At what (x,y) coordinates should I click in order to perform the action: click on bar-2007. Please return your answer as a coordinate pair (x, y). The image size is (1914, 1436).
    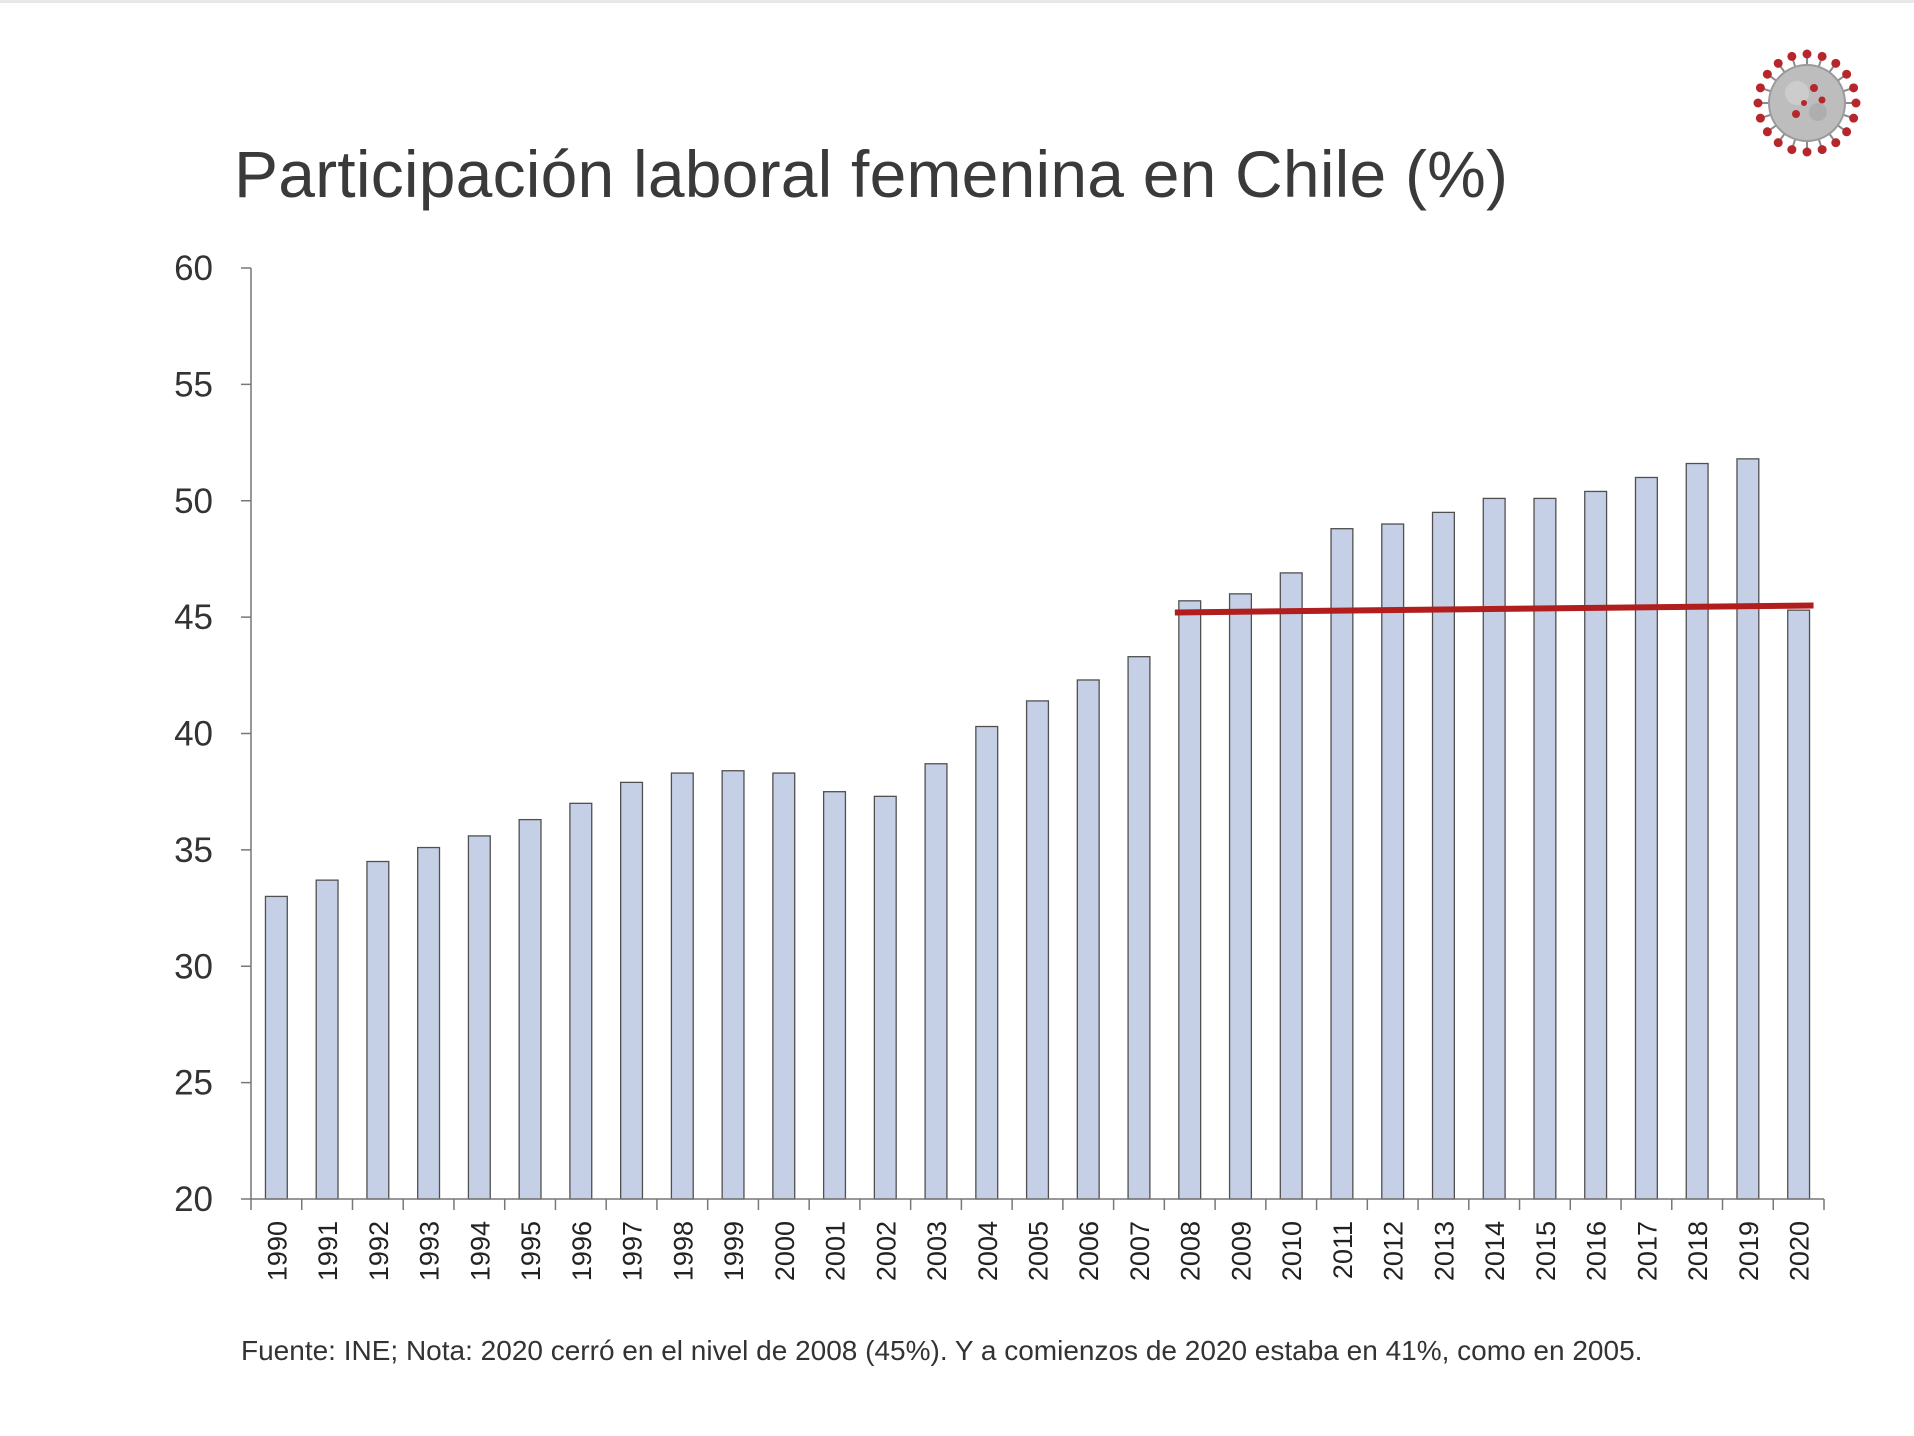
    Looking at the image, I should click on (1139, 928).